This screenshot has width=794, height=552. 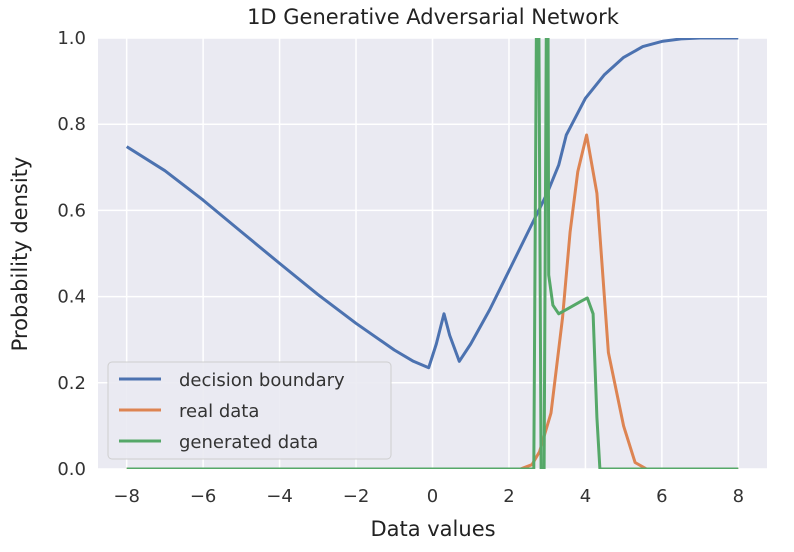 I want to click on x-tick-labels: −8 −6 −4 −2 0 2 4 6 8, so click(x=428, y=496).